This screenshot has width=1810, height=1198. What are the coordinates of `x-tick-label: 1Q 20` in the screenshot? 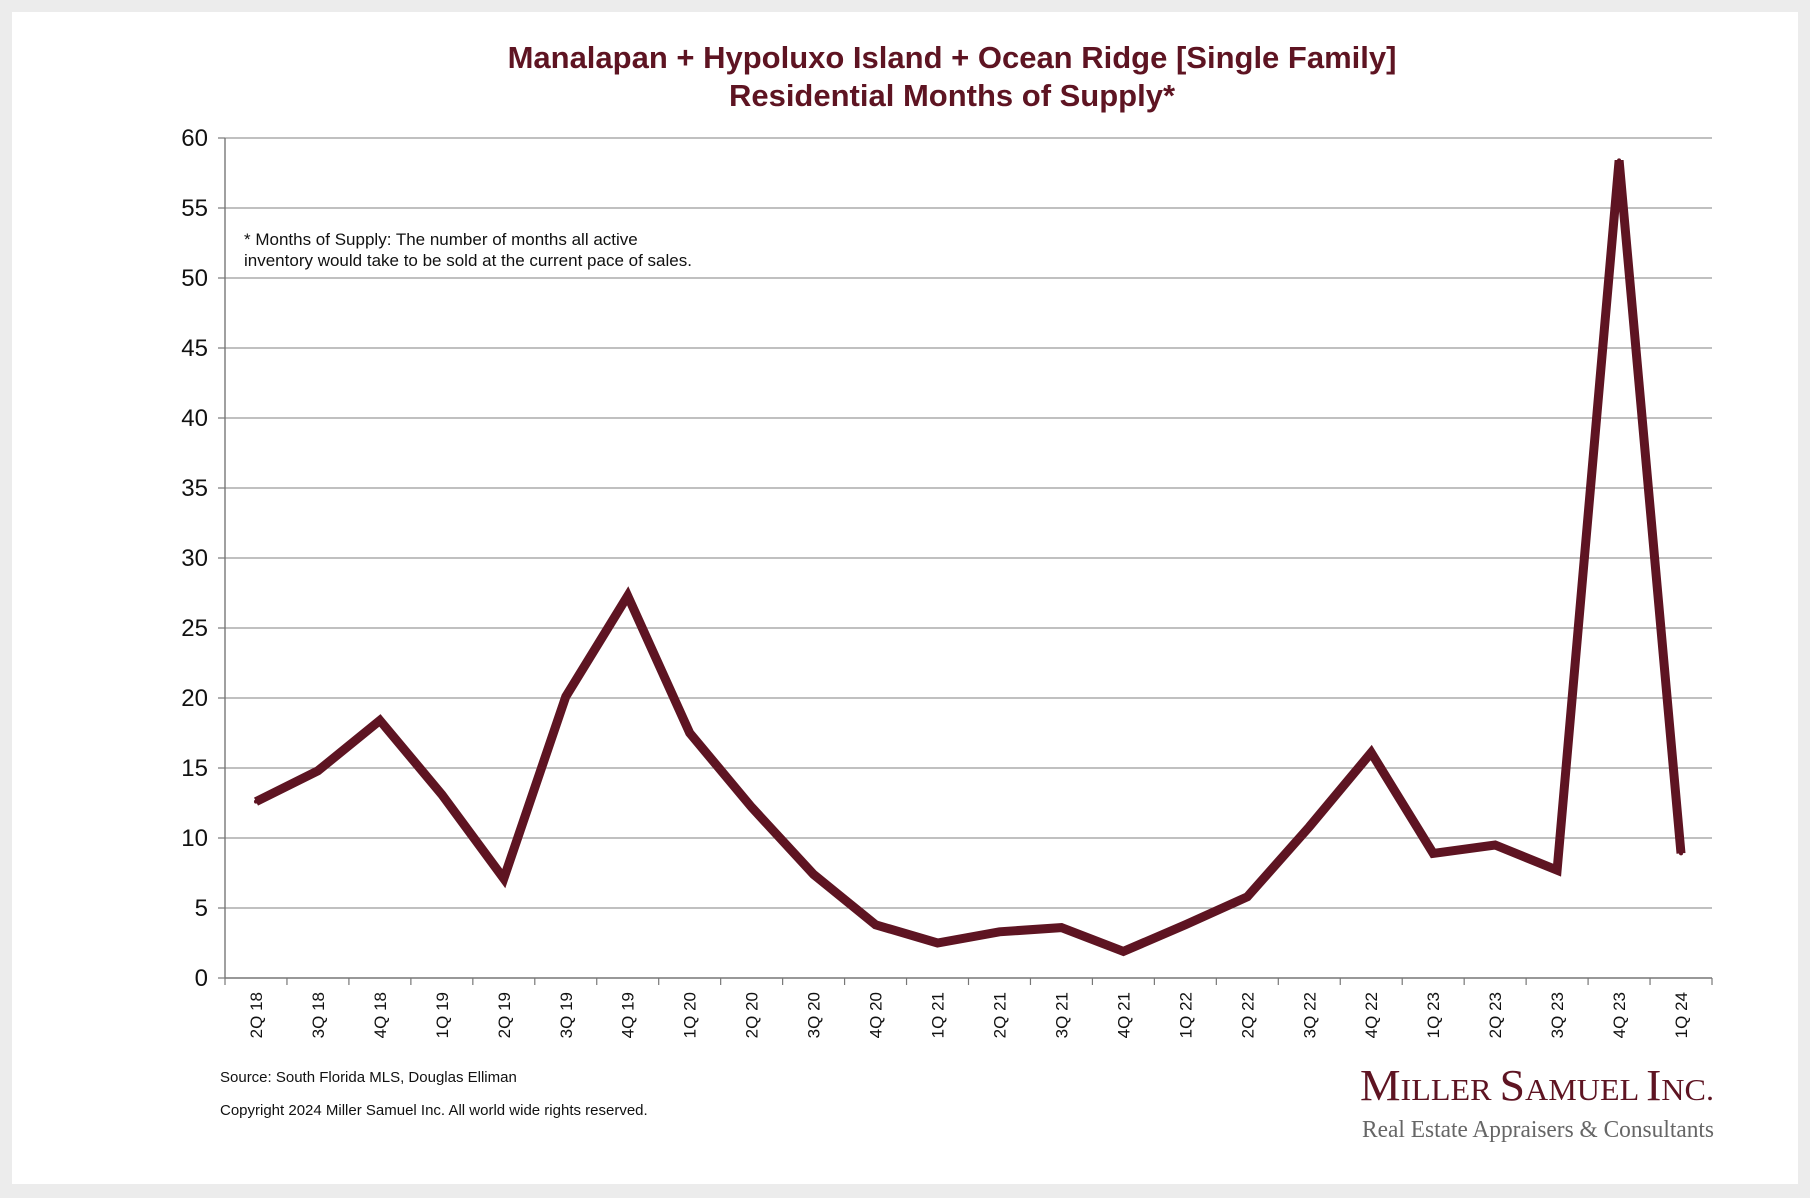 It's located at (690, 1015).